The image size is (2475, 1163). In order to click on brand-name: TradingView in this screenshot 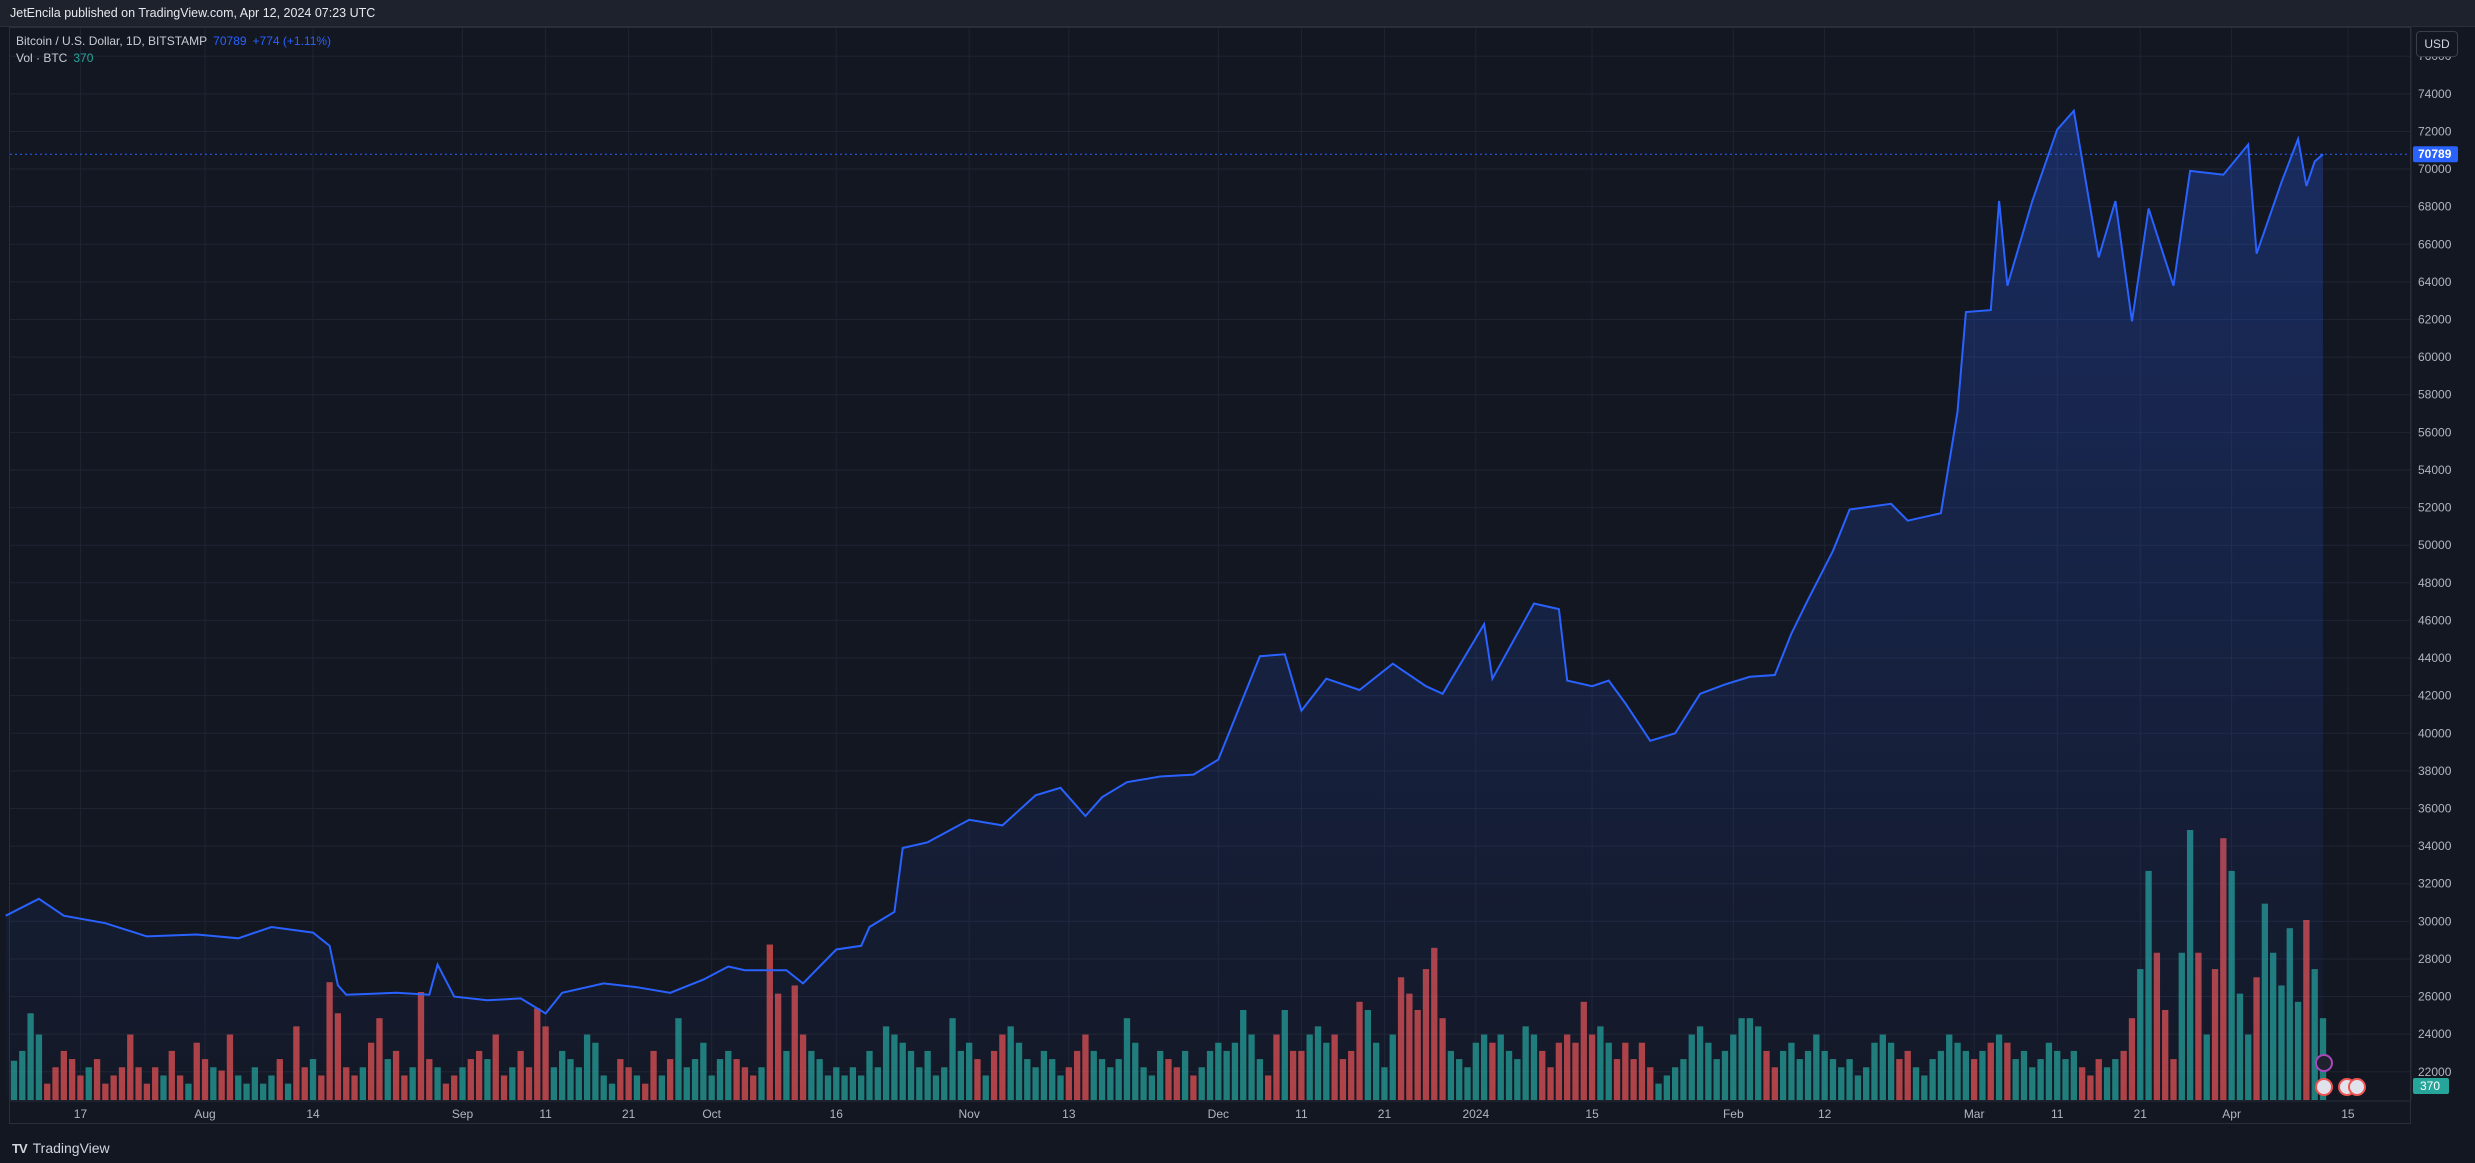, I will do `click(71, 1148)`.